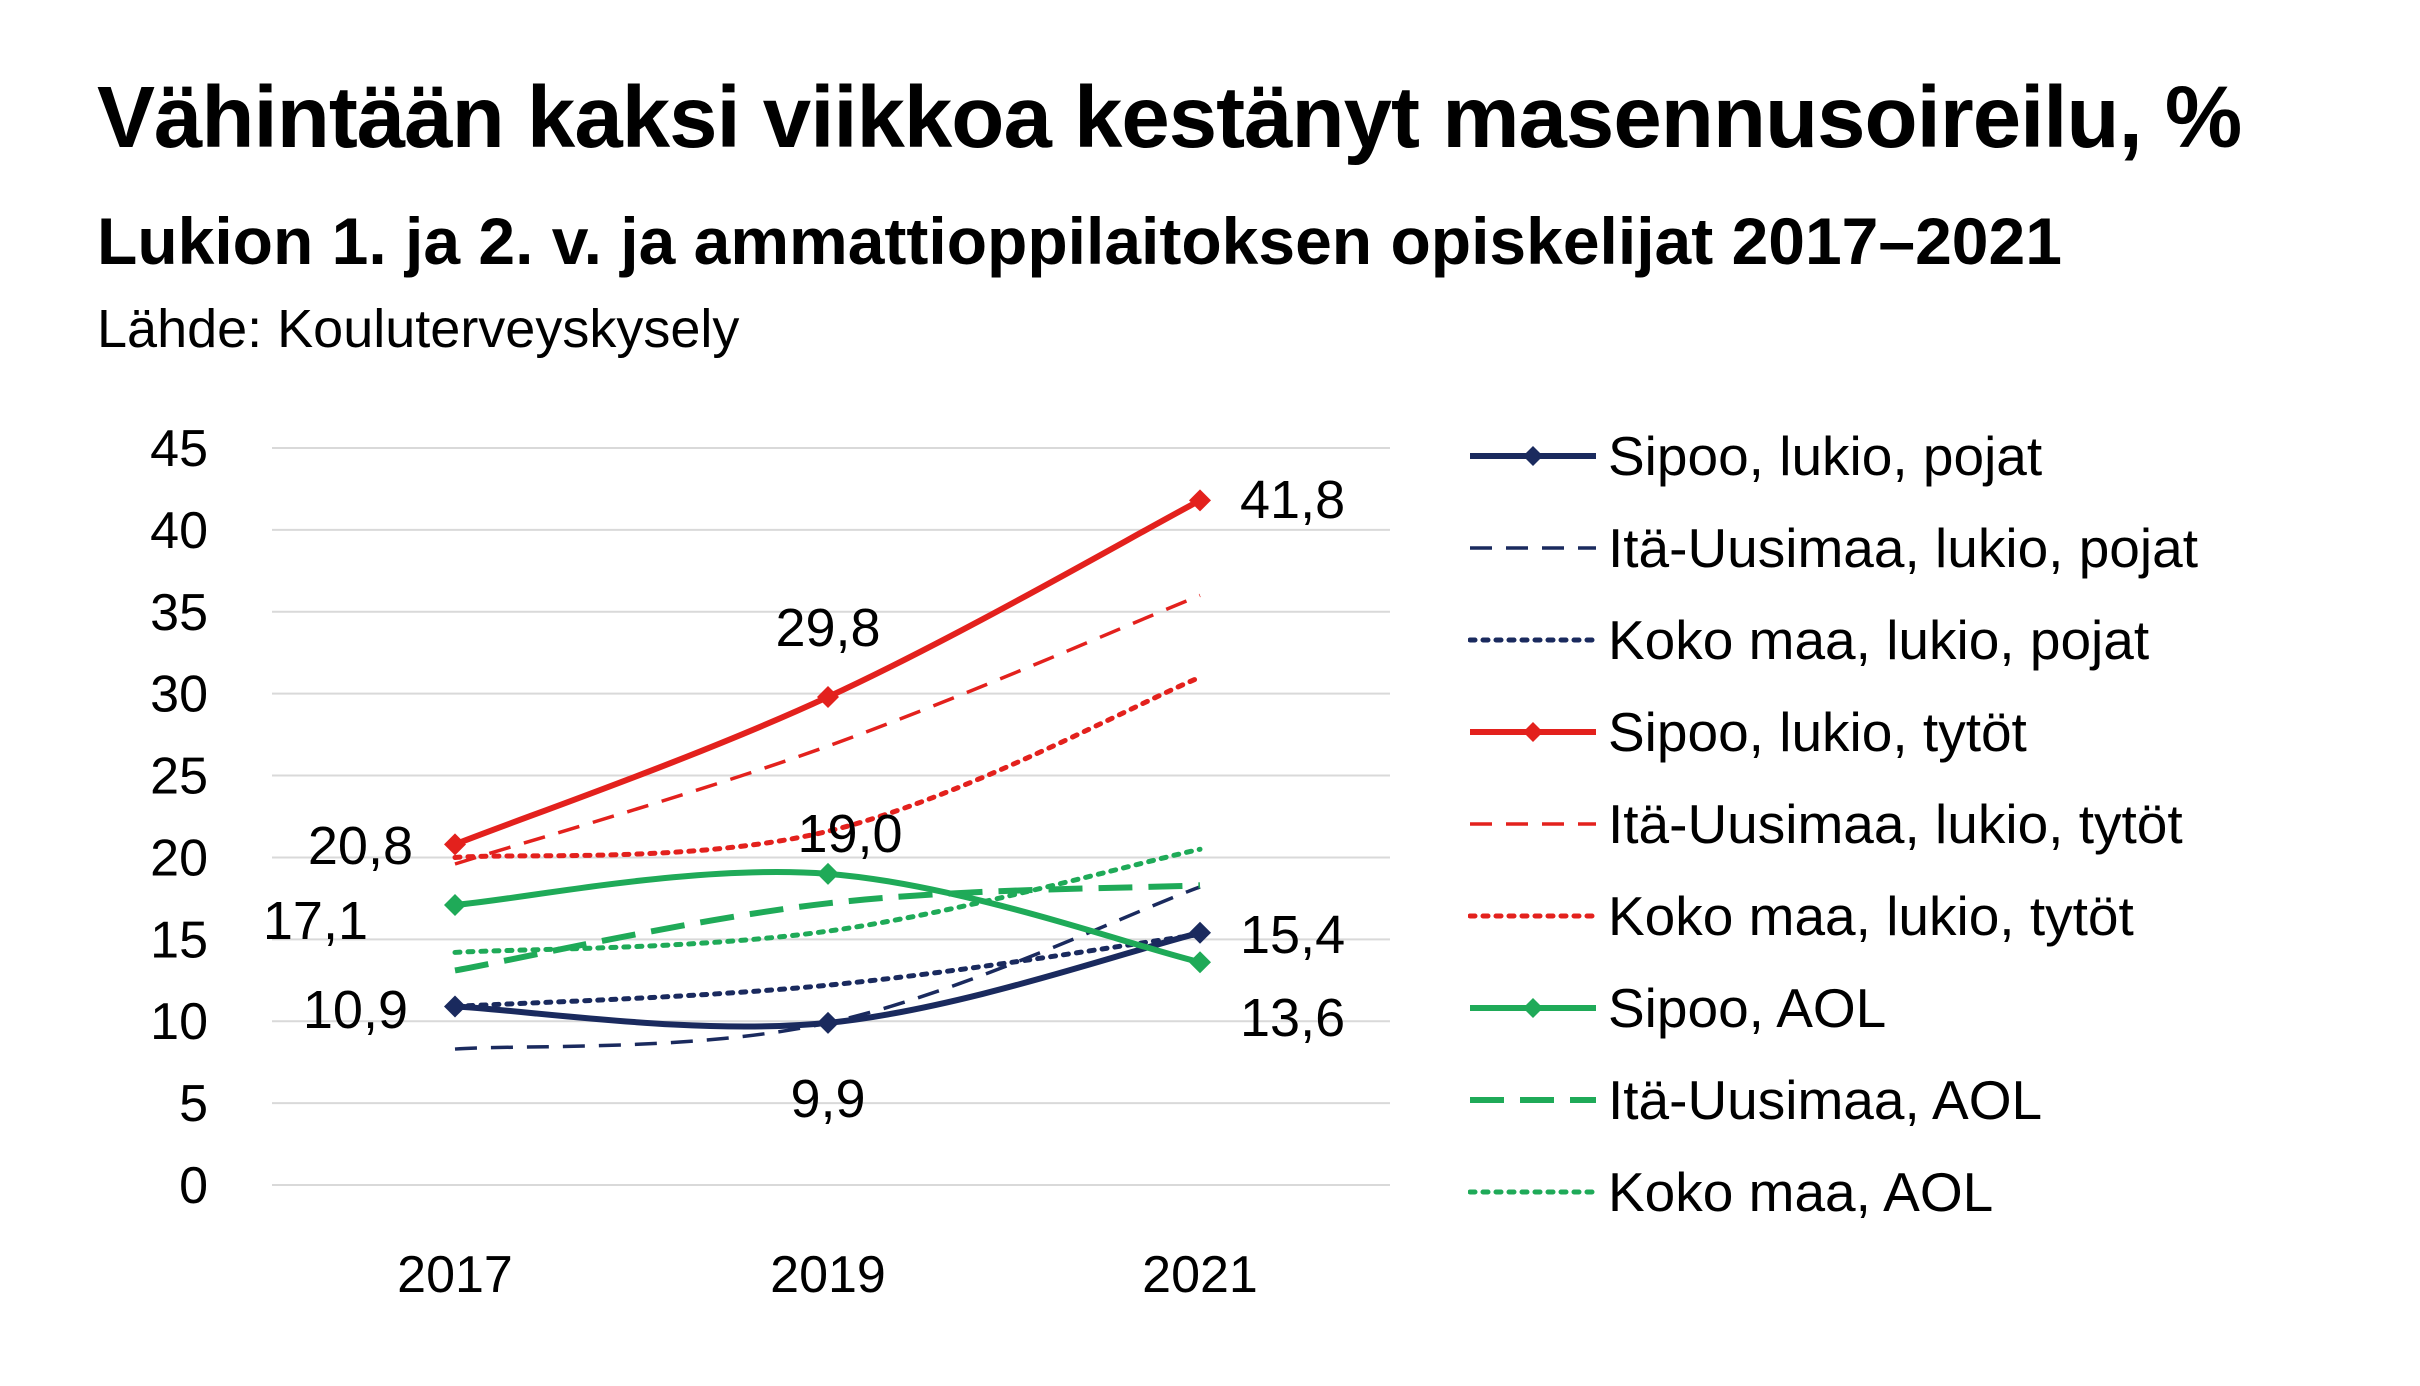 Image resolution: width=2420 pixels, height=1386 pixels. I want to click on legend-label: Koko maa, lukio, pojat, so click(1879, 639).